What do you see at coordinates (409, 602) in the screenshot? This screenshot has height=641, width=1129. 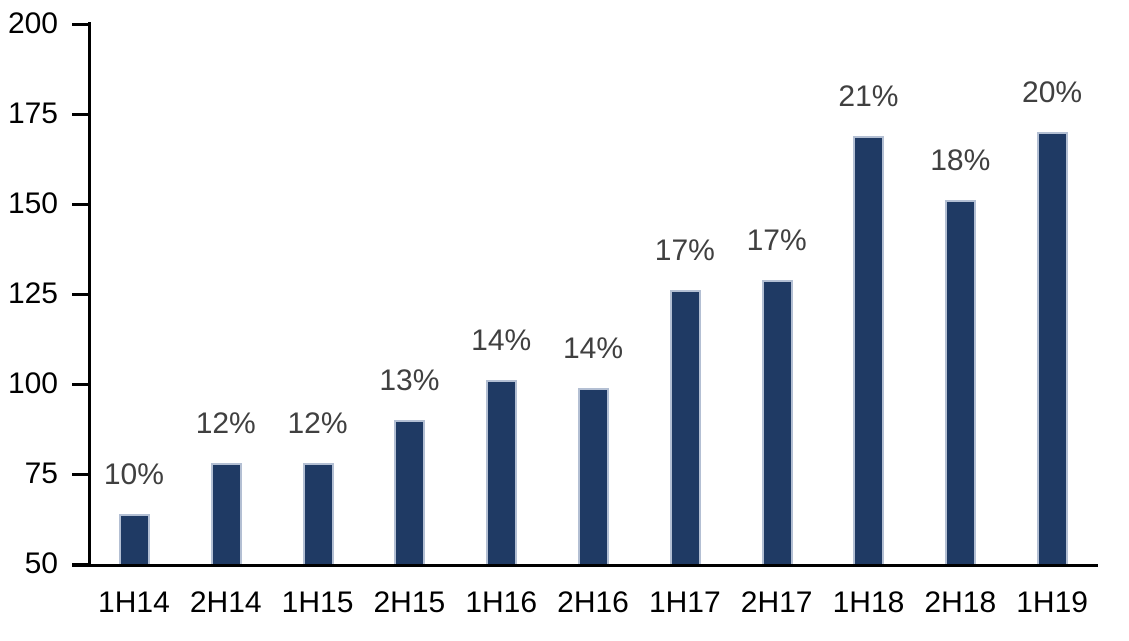 I see `x-tick-label: 2H15` at bounding box center [409, 602].